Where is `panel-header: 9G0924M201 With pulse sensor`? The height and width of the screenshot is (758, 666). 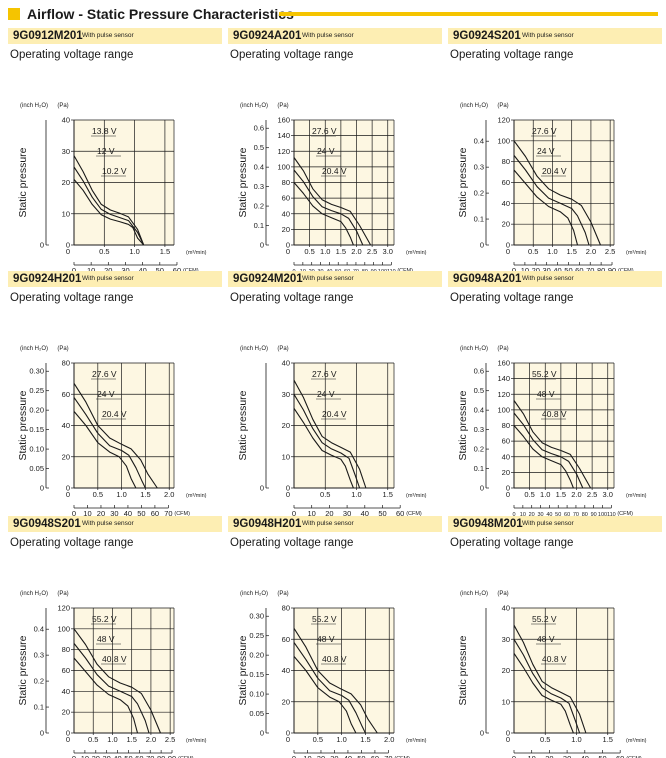
panel-header: 9G0924M201 With pulse sensor is located at coordinates (335, 279).